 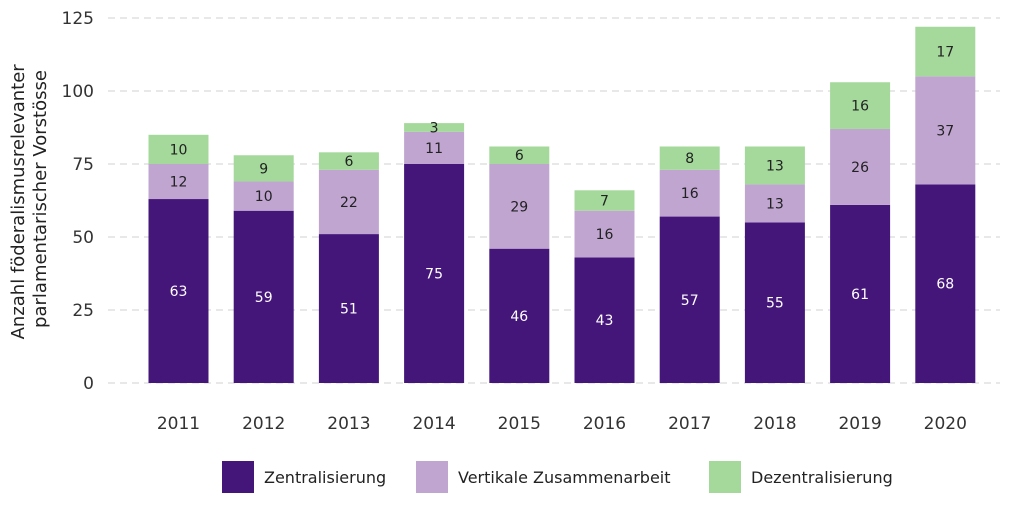 What do you see at coordinates (40, 199) in the screenshot?
I see `y-axis-label-line-2: parlamentarischer Vorstösse` at bounding box center [40, 199].